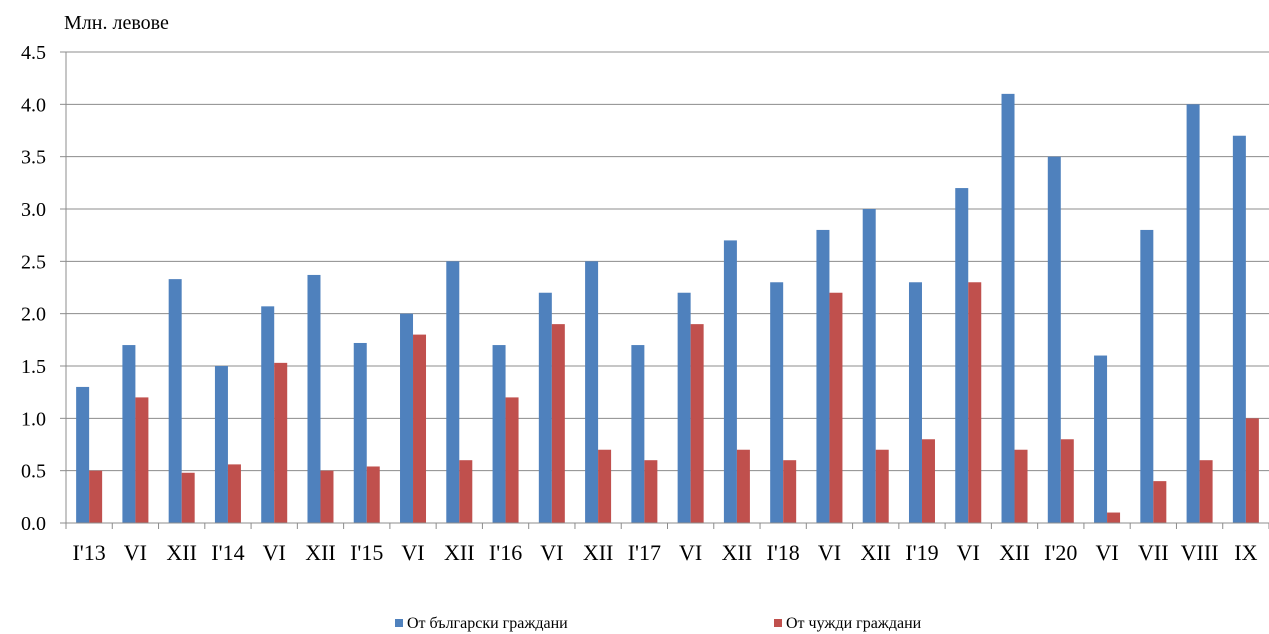  I want to click on x-tick-label: I'15, so click(366, 552).